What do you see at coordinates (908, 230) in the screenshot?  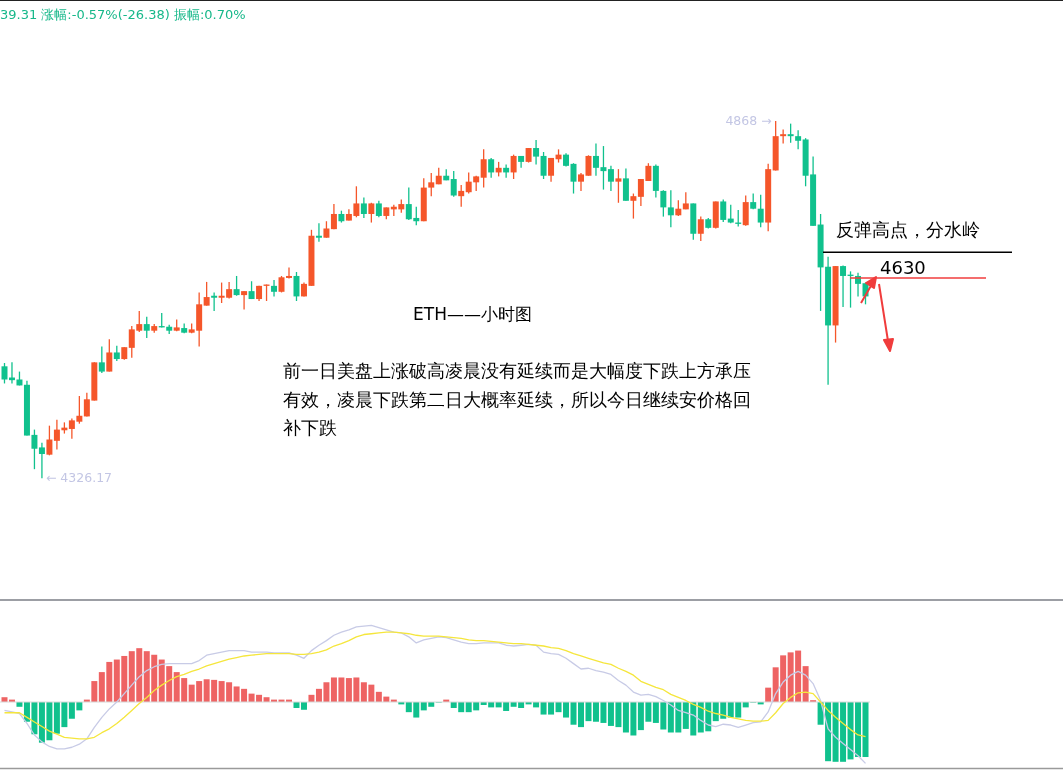 I see `ref-line-label: 反弹高点，分水岭` at bounding box center [908, 230].